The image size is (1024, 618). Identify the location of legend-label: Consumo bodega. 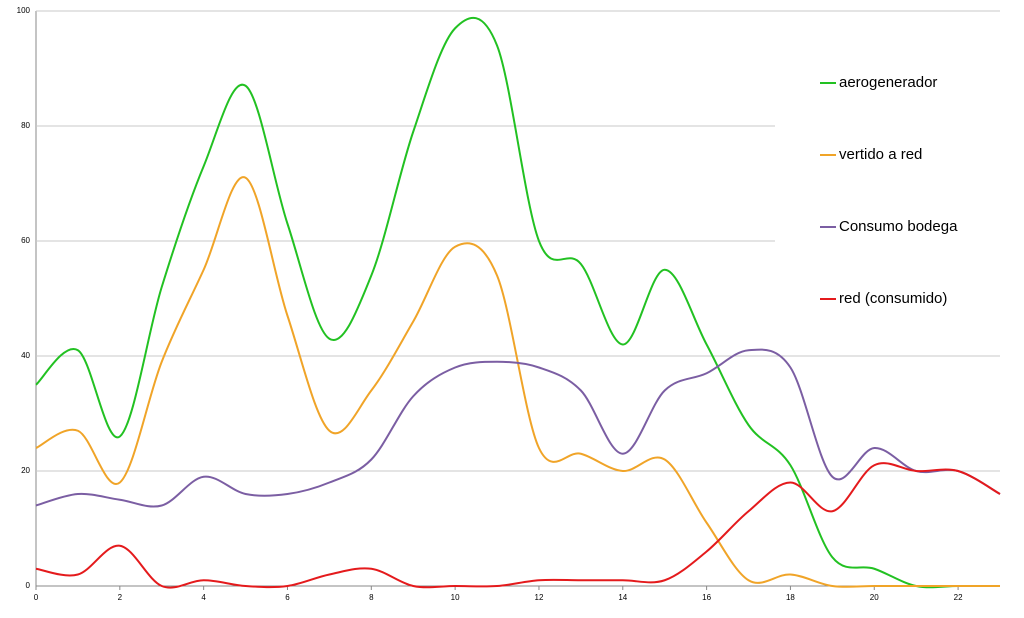
(898, 226).